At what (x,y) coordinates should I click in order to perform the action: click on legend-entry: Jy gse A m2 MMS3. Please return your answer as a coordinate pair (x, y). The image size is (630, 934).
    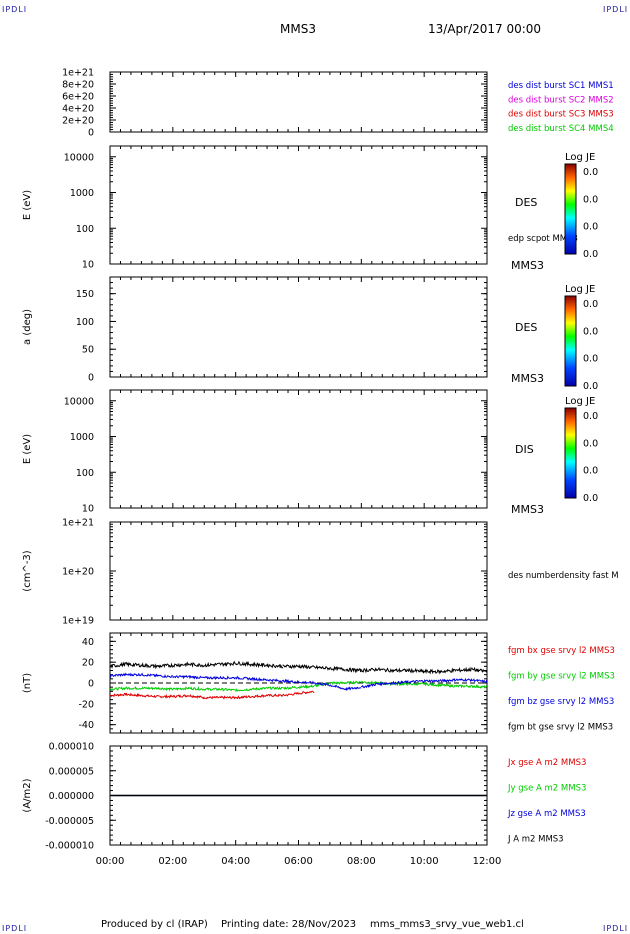
    Looking at the image, I should click on (546, 789).